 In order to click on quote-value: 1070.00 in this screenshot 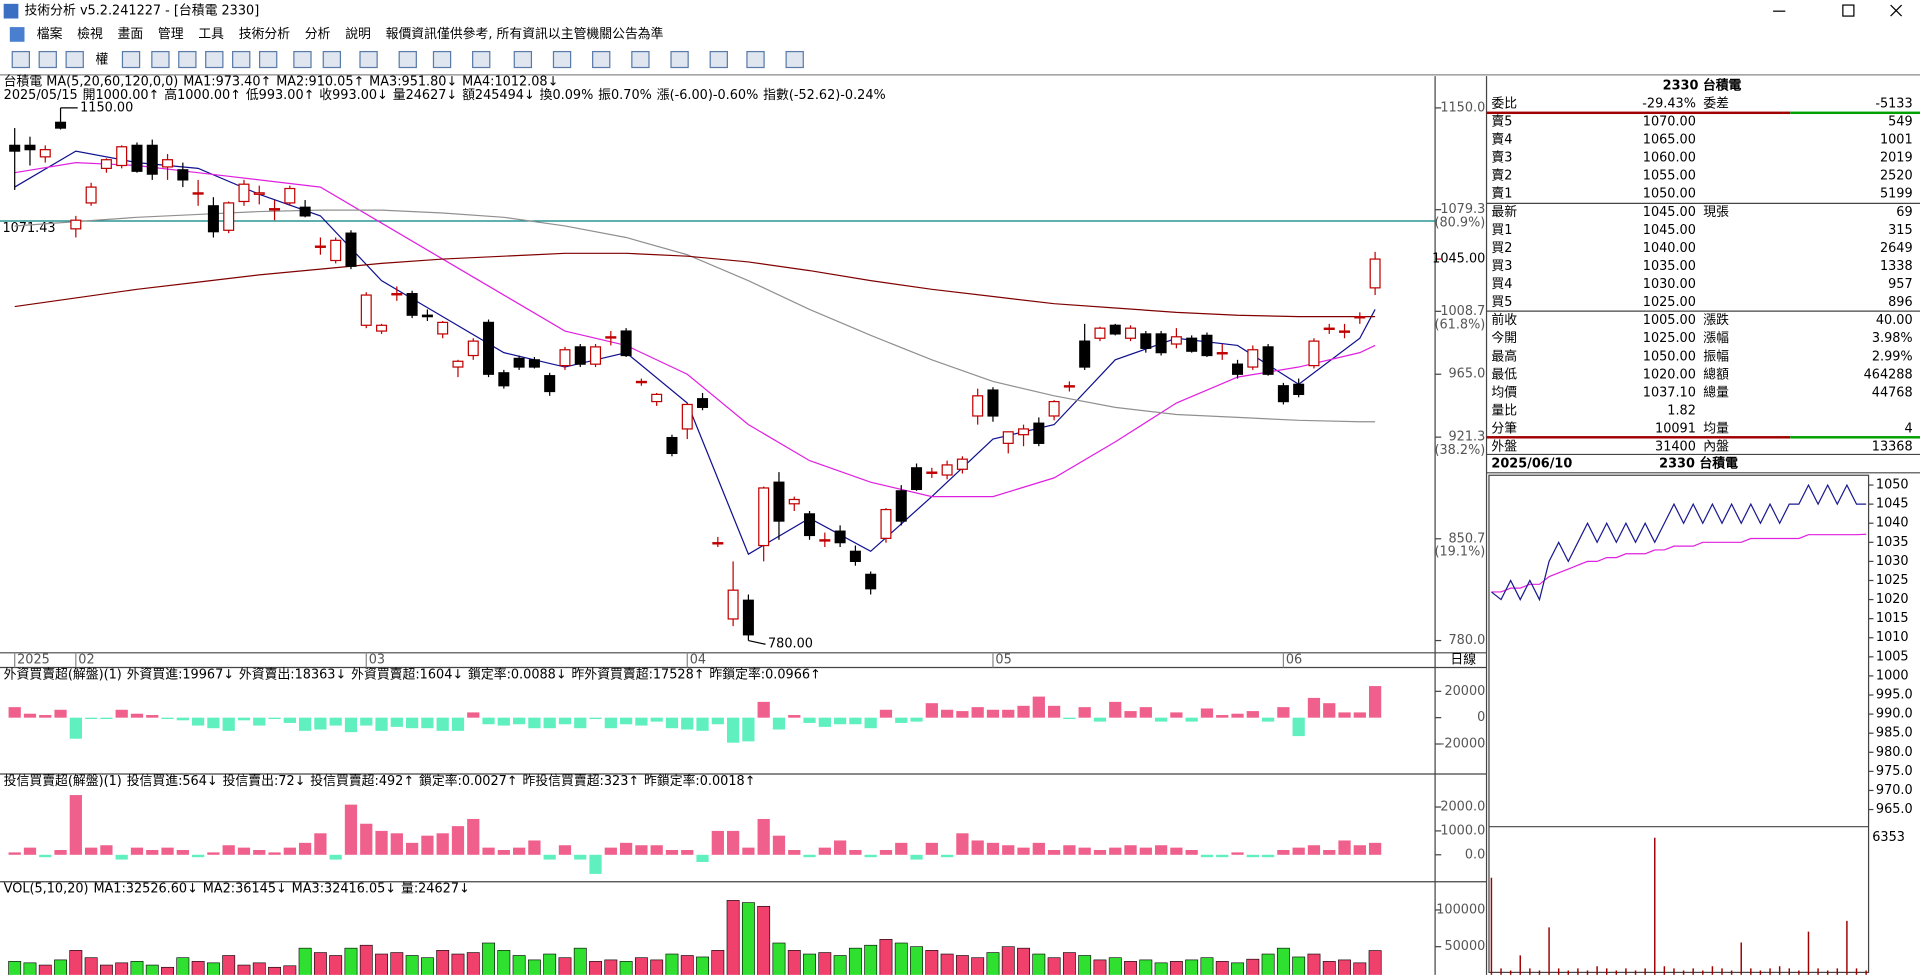, I will do `click(1669, 121)`.